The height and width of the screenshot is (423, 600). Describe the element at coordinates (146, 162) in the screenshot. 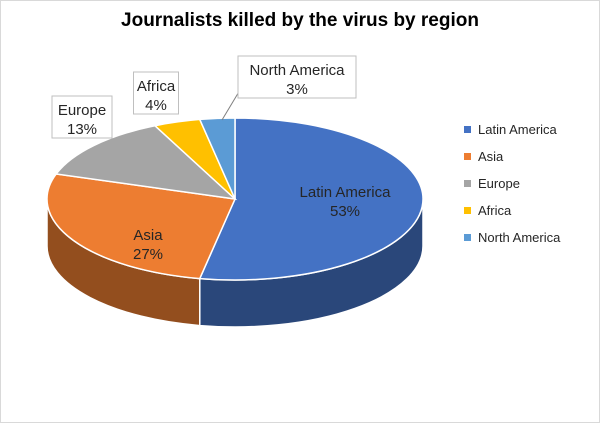

I see `pie-slice-europe` at that location.